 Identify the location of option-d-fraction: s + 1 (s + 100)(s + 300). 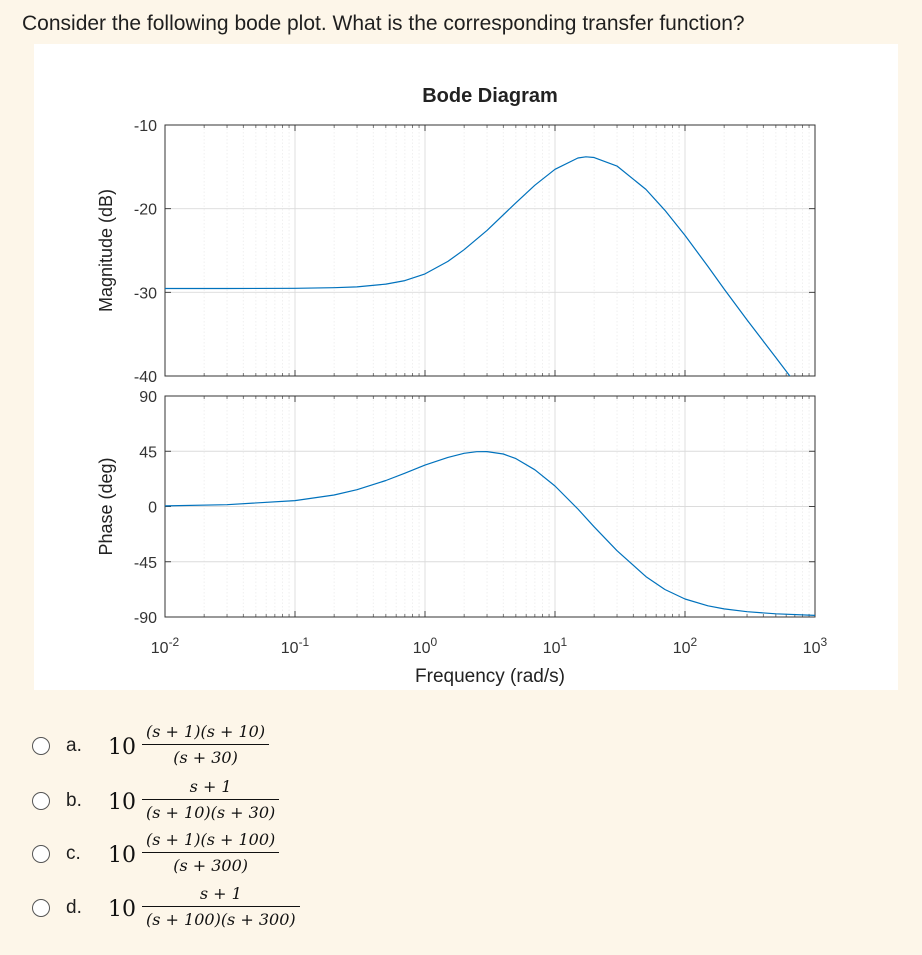
(221, 906).